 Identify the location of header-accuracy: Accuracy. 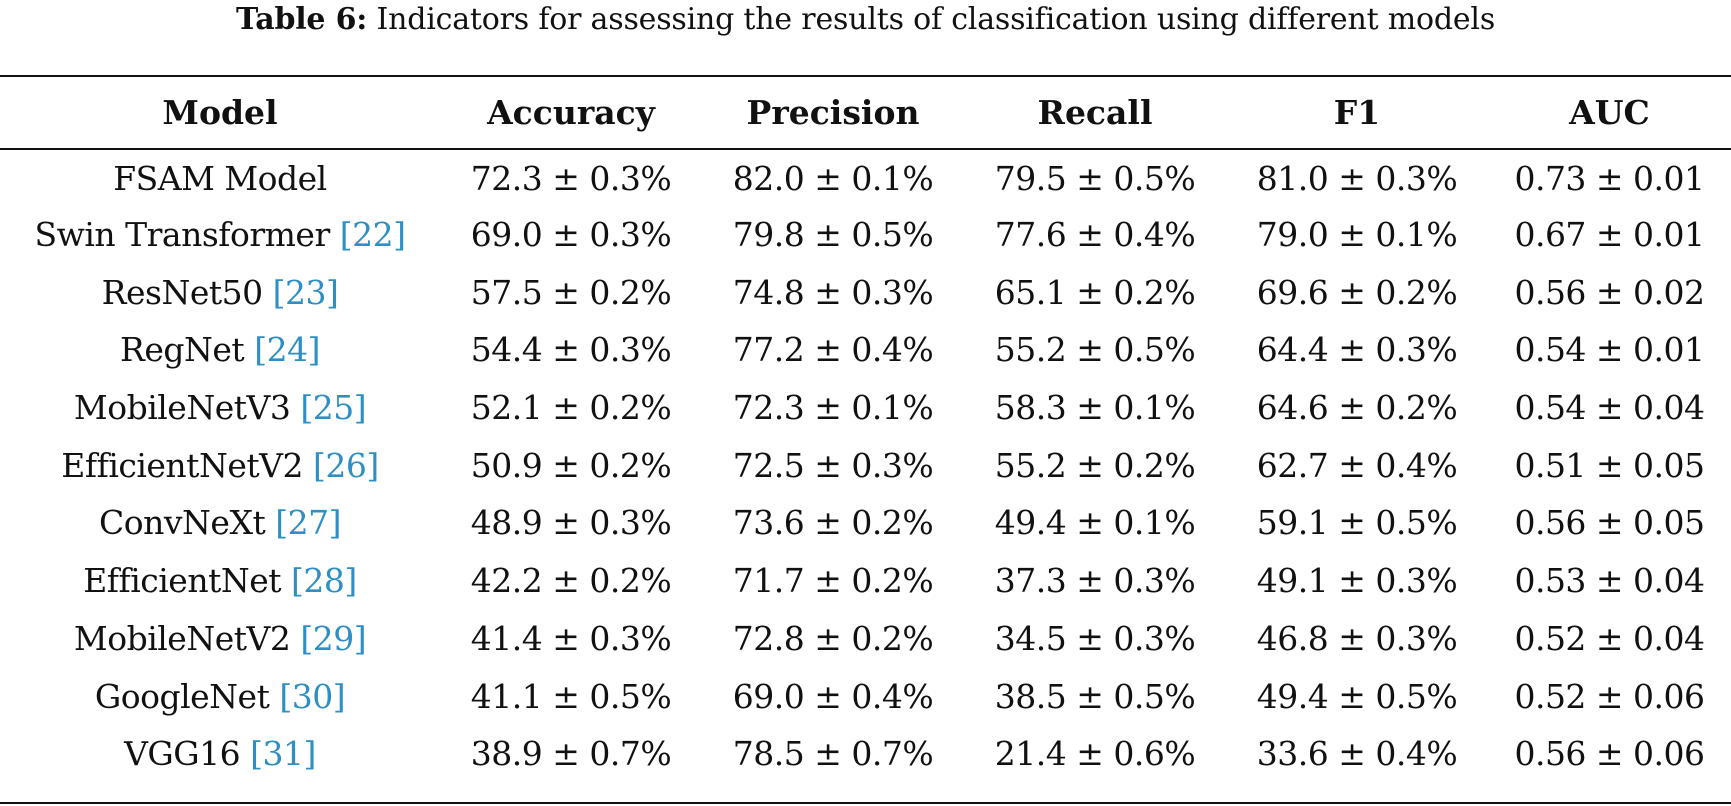
(571, 112).